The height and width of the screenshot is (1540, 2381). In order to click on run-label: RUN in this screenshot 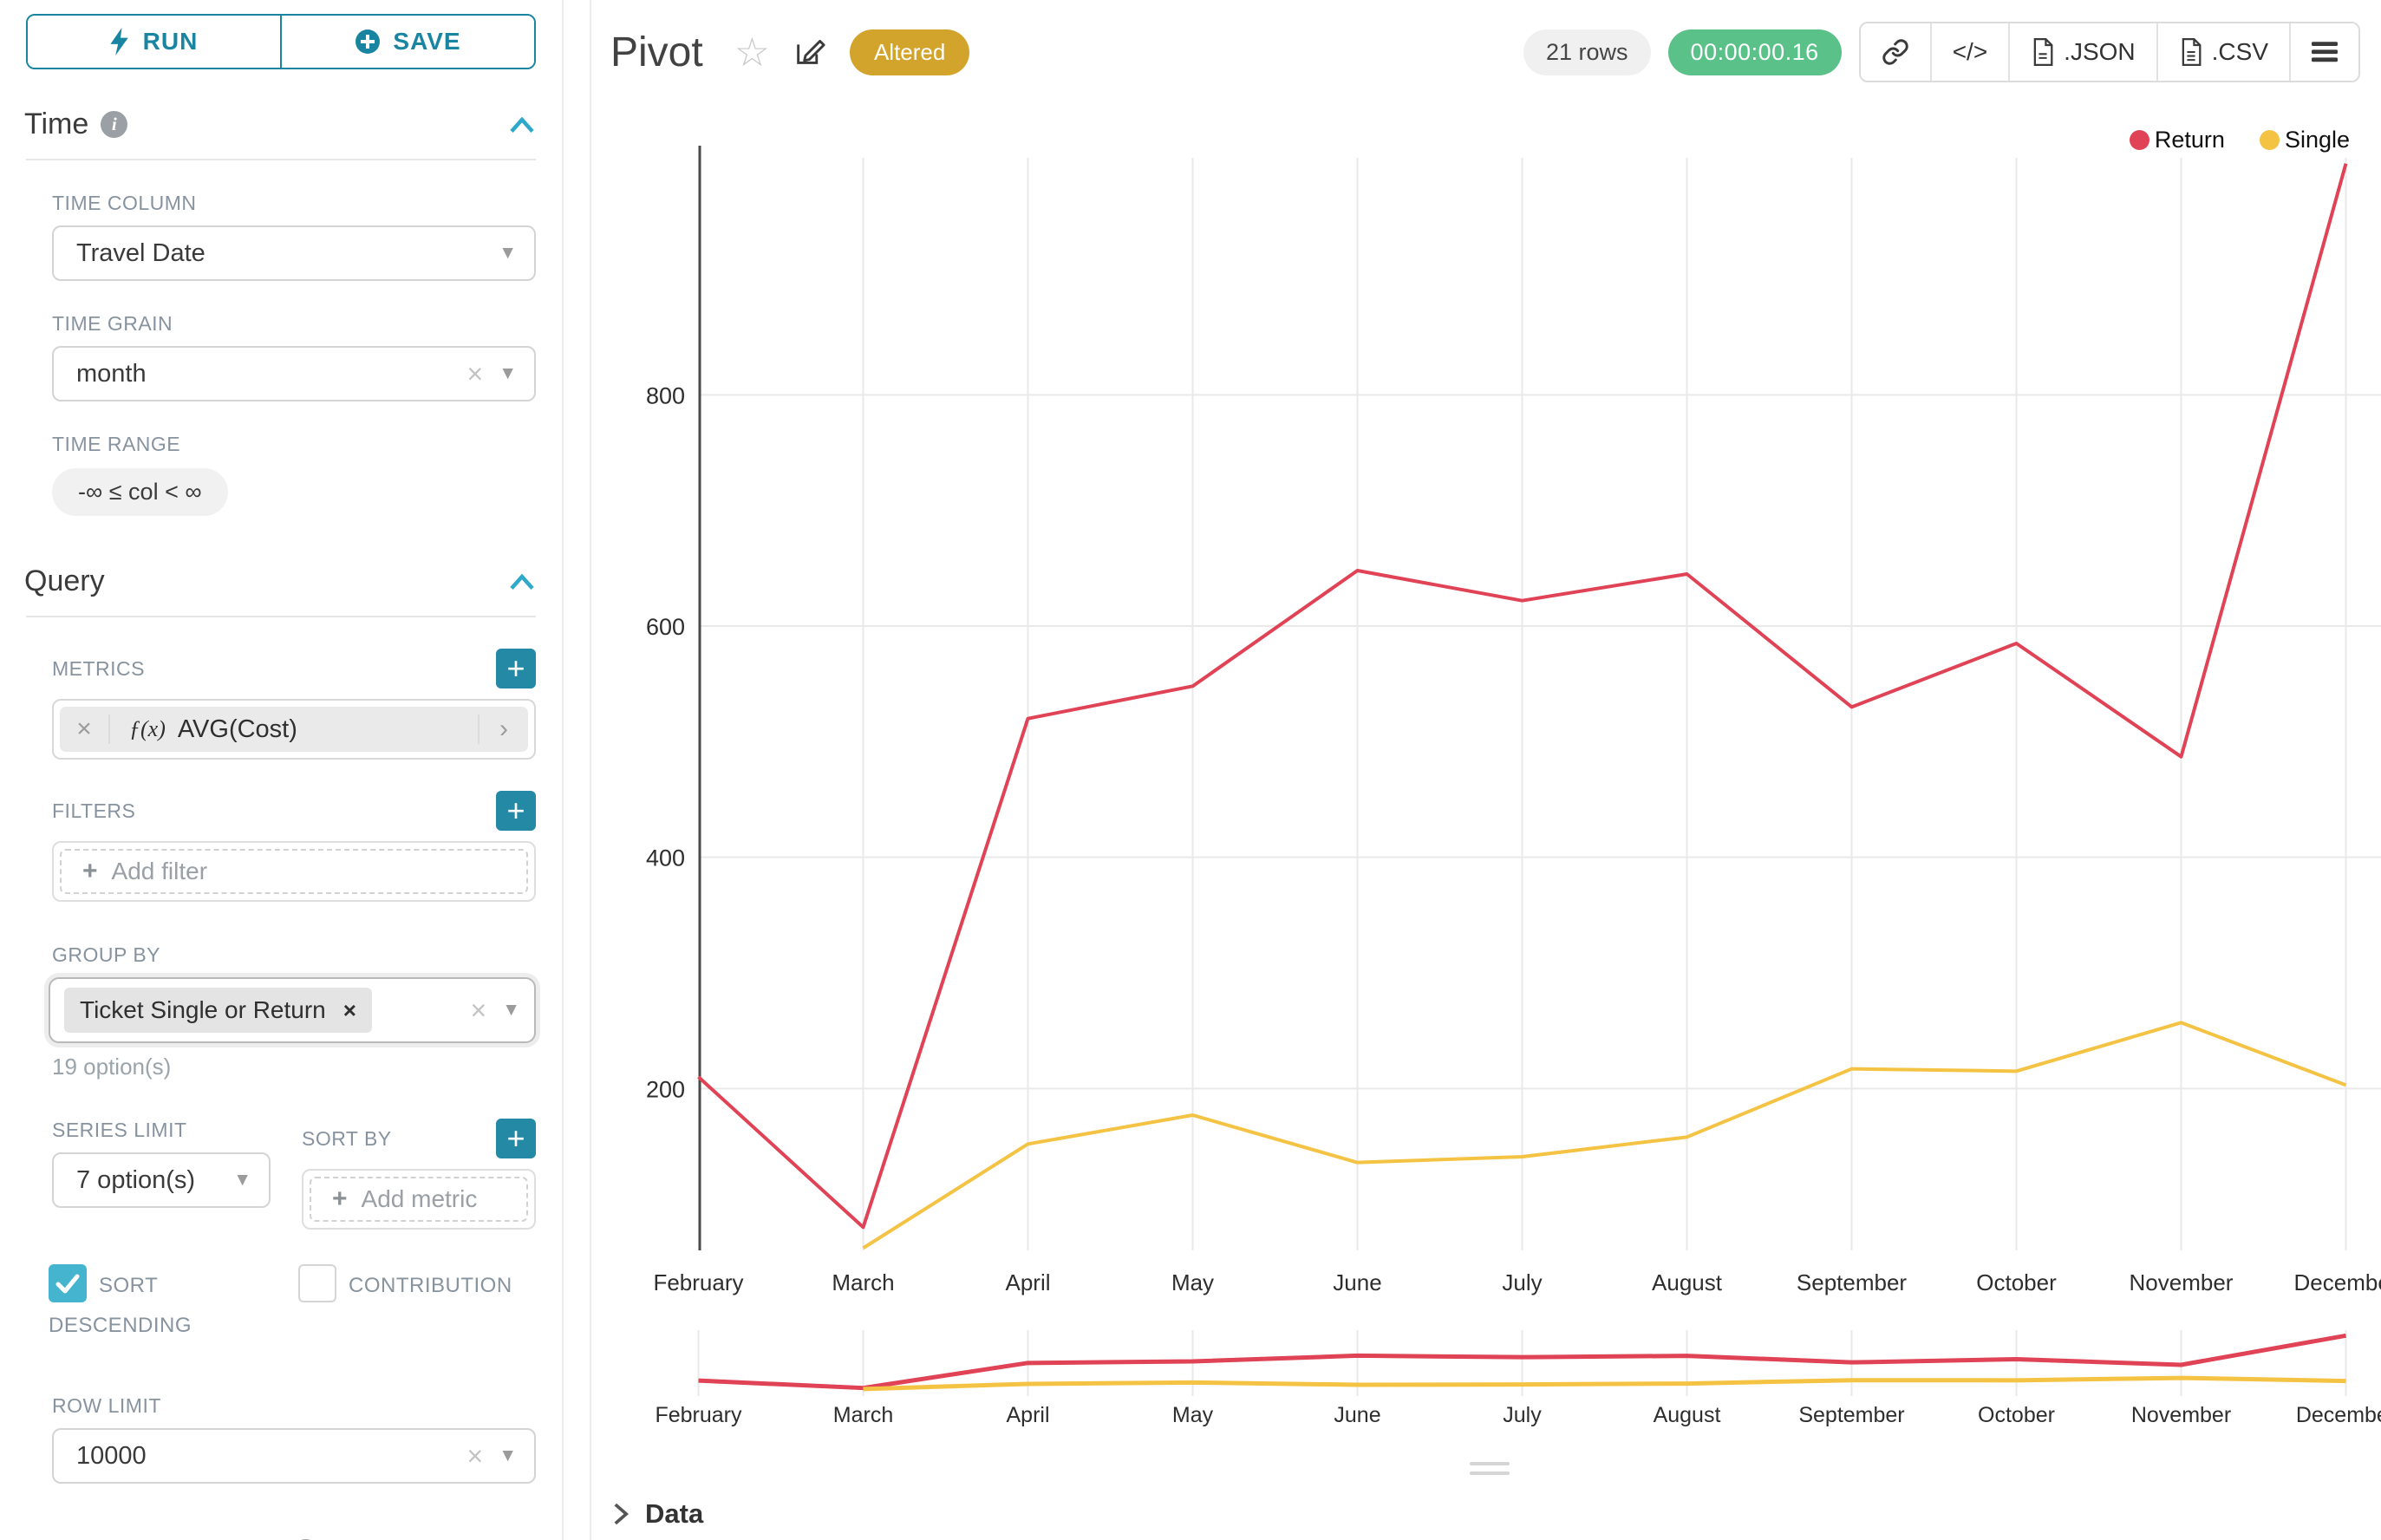, I will do `click(171, 41)`.